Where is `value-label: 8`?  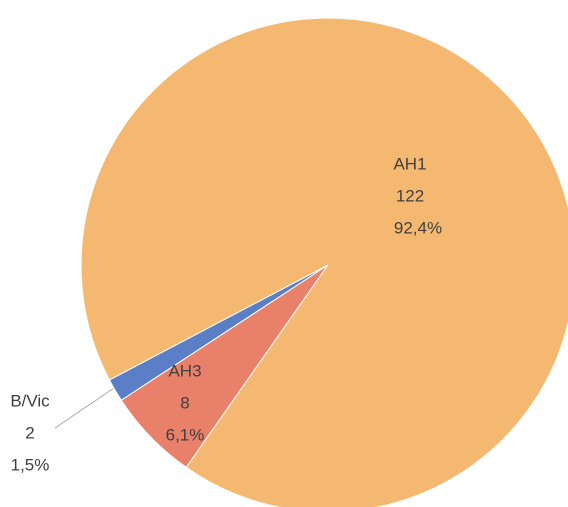
value-label: 8 is located at coordinates (184, 402).